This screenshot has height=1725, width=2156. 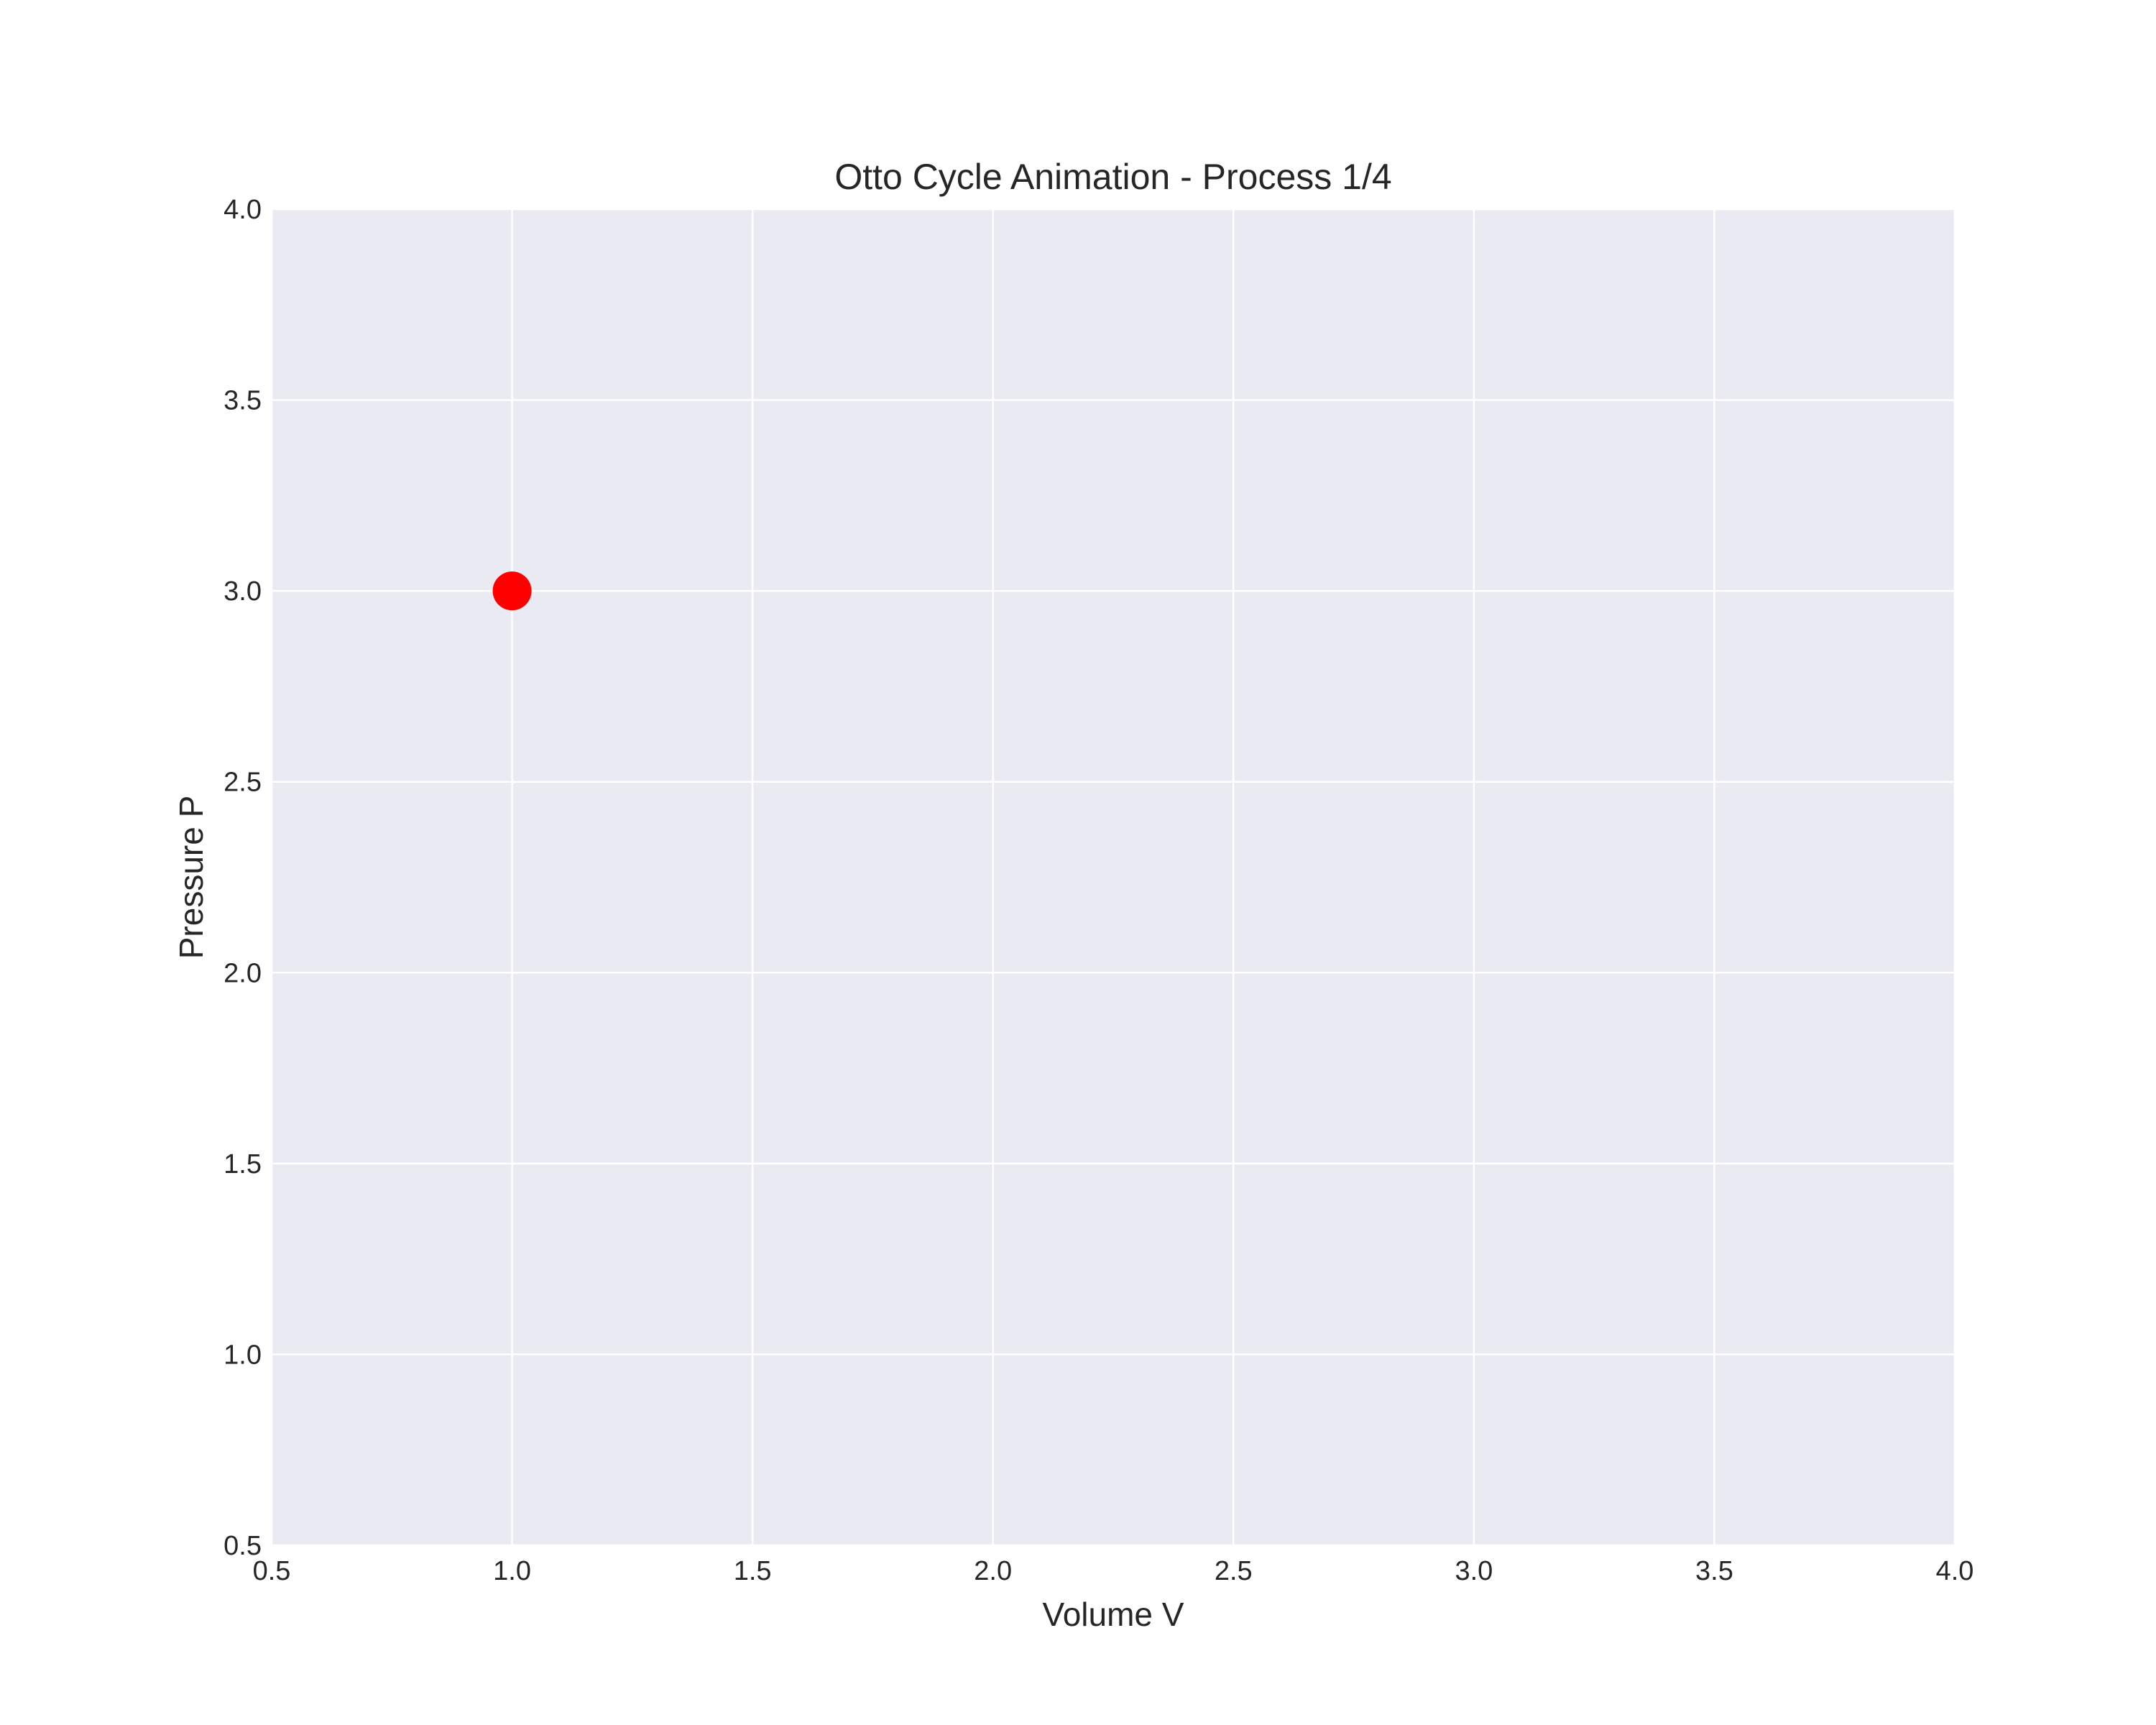 What do you see at coordinates (993, 1571) in the screenshot?
I see `x-tick-label: 2.0` at bounding box center [993, 1571].